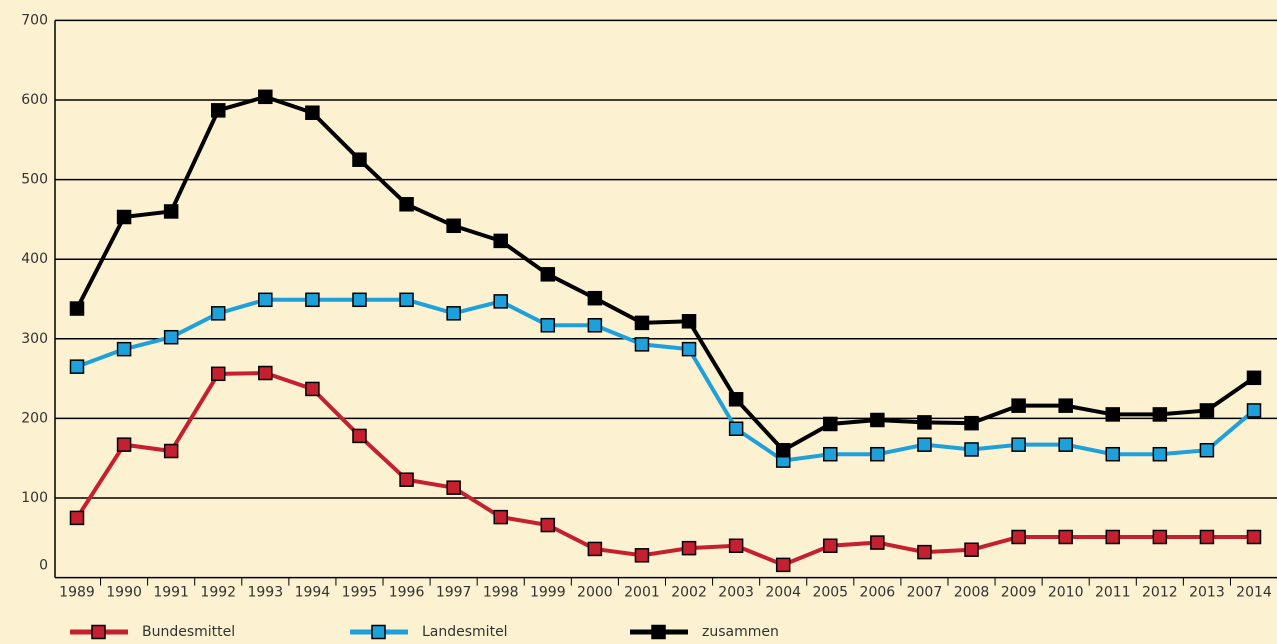  What do you see at coordinates (43, 566) in the screenshot?
I see `y-tick-label: 0` at bounding box center [43, 566].